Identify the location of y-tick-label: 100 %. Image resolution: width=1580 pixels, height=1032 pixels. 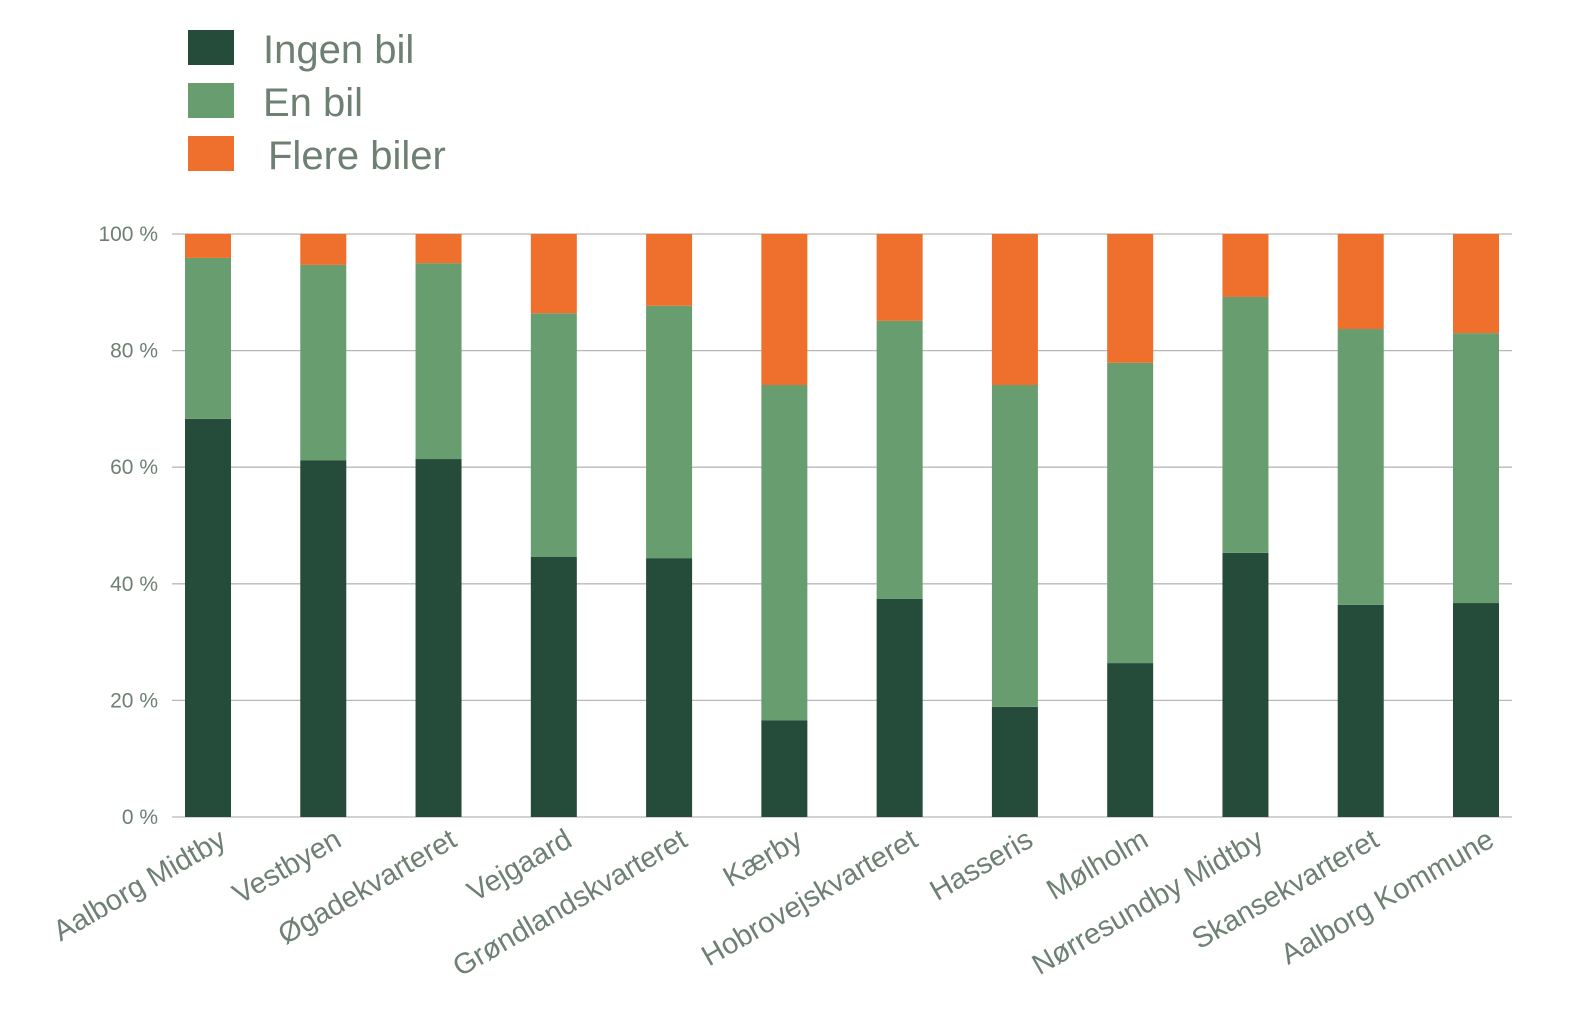
(128, 234).